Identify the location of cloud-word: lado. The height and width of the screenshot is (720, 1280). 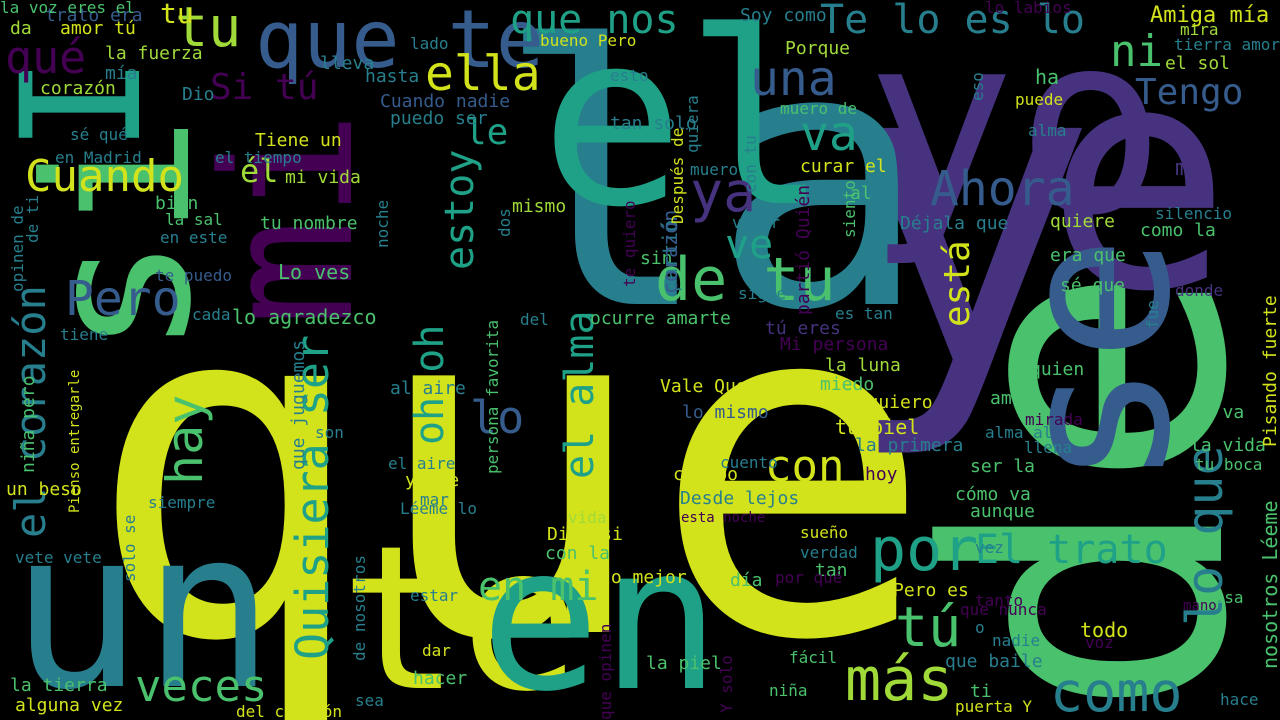
(429, 43).